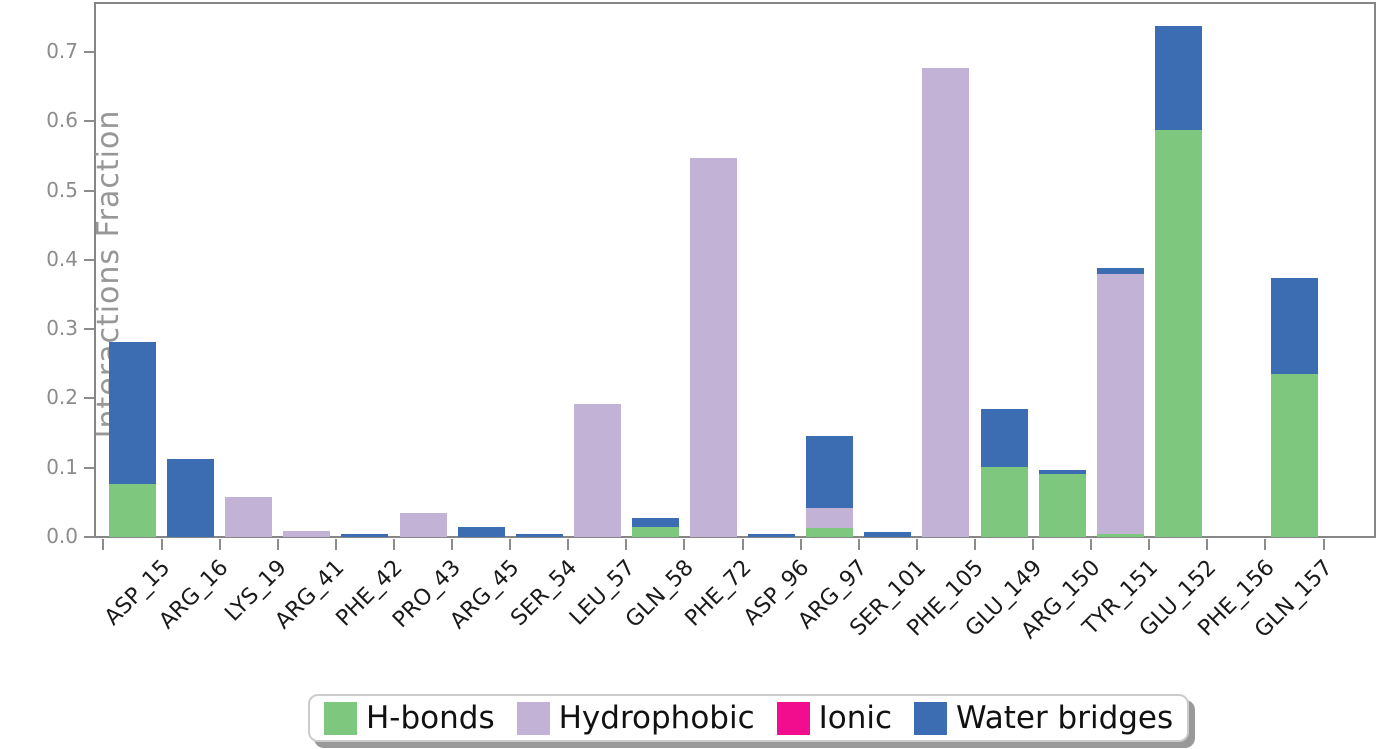  What do you see at coordinates (1065, 718) in the screenshot?
I see `legend-label-water-bridges: Water bridges` at bounding box center [1065, 718].